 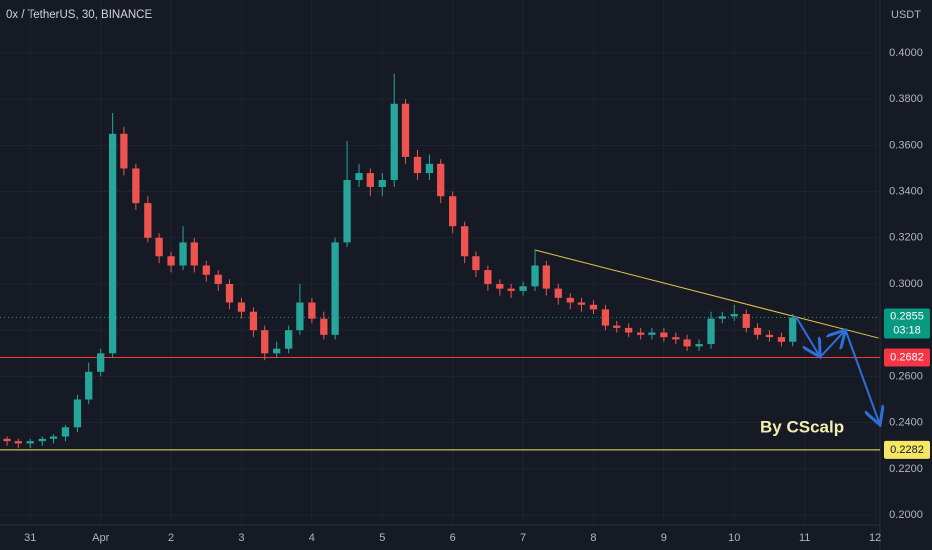 I want to click on last-price-box, so click(x=907, y=323).